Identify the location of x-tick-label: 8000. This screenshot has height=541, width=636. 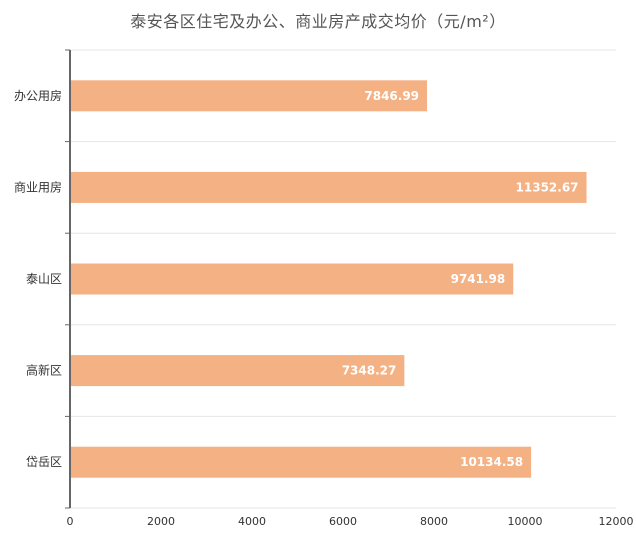
(434, 521).